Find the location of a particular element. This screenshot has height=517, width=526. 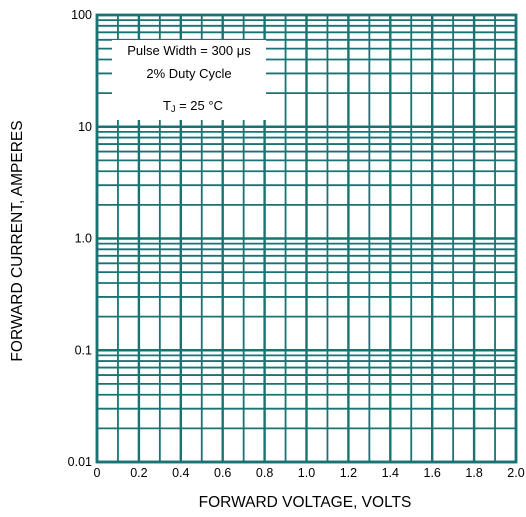

x-tick-label: 1.6 is located at coordinates (432, 473).